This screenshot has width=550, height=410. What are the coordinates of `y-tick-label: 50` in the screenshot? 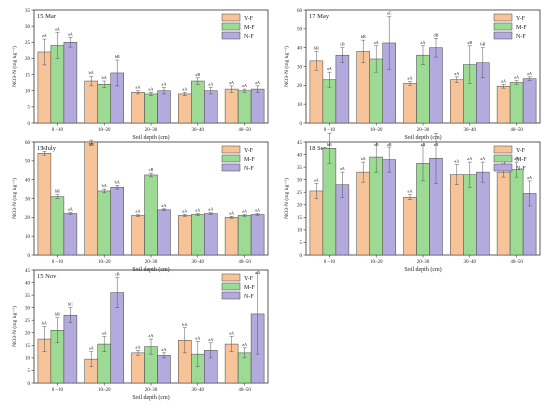 It's located at (28, 162).